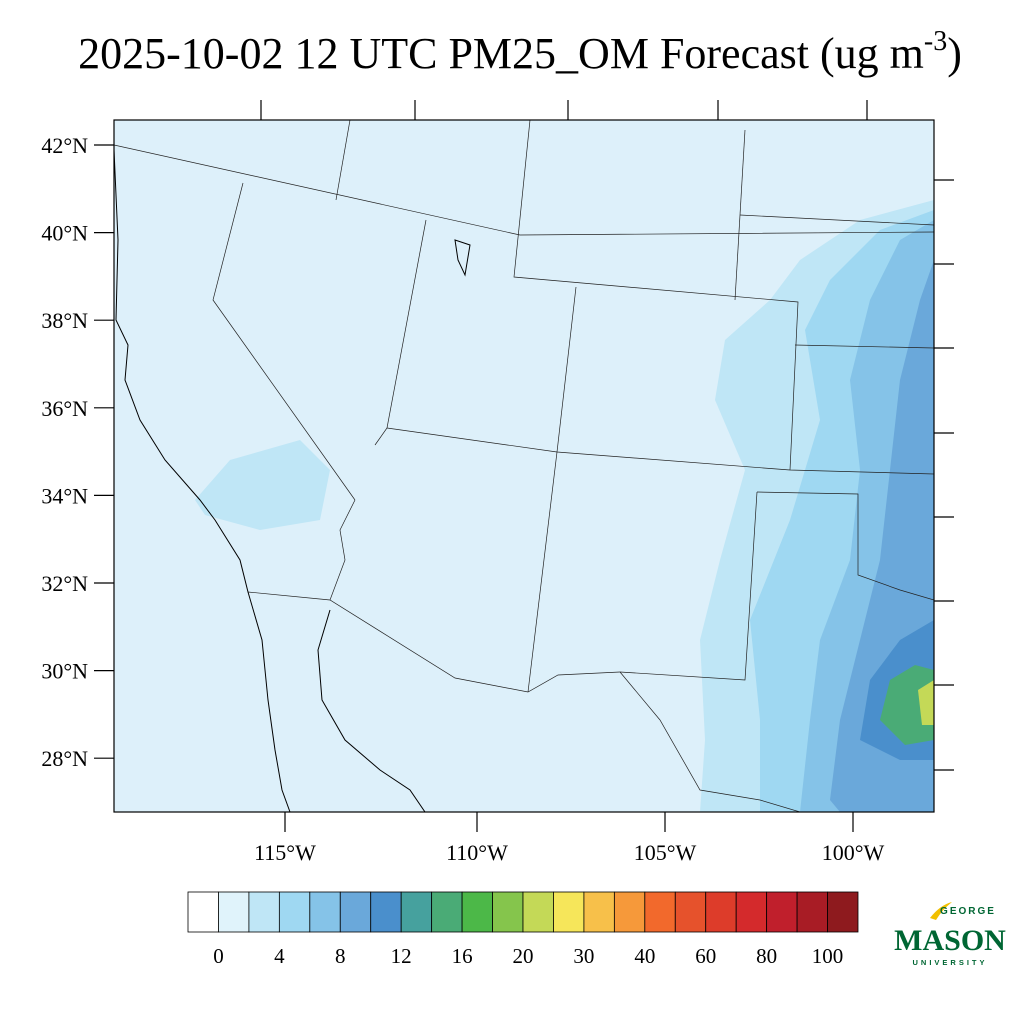 The height and width of the screenshot is (1024, 1024). Describe the element at coordinates (950, 940) in the screenshot. I see `logo-main: MASON` at that location.